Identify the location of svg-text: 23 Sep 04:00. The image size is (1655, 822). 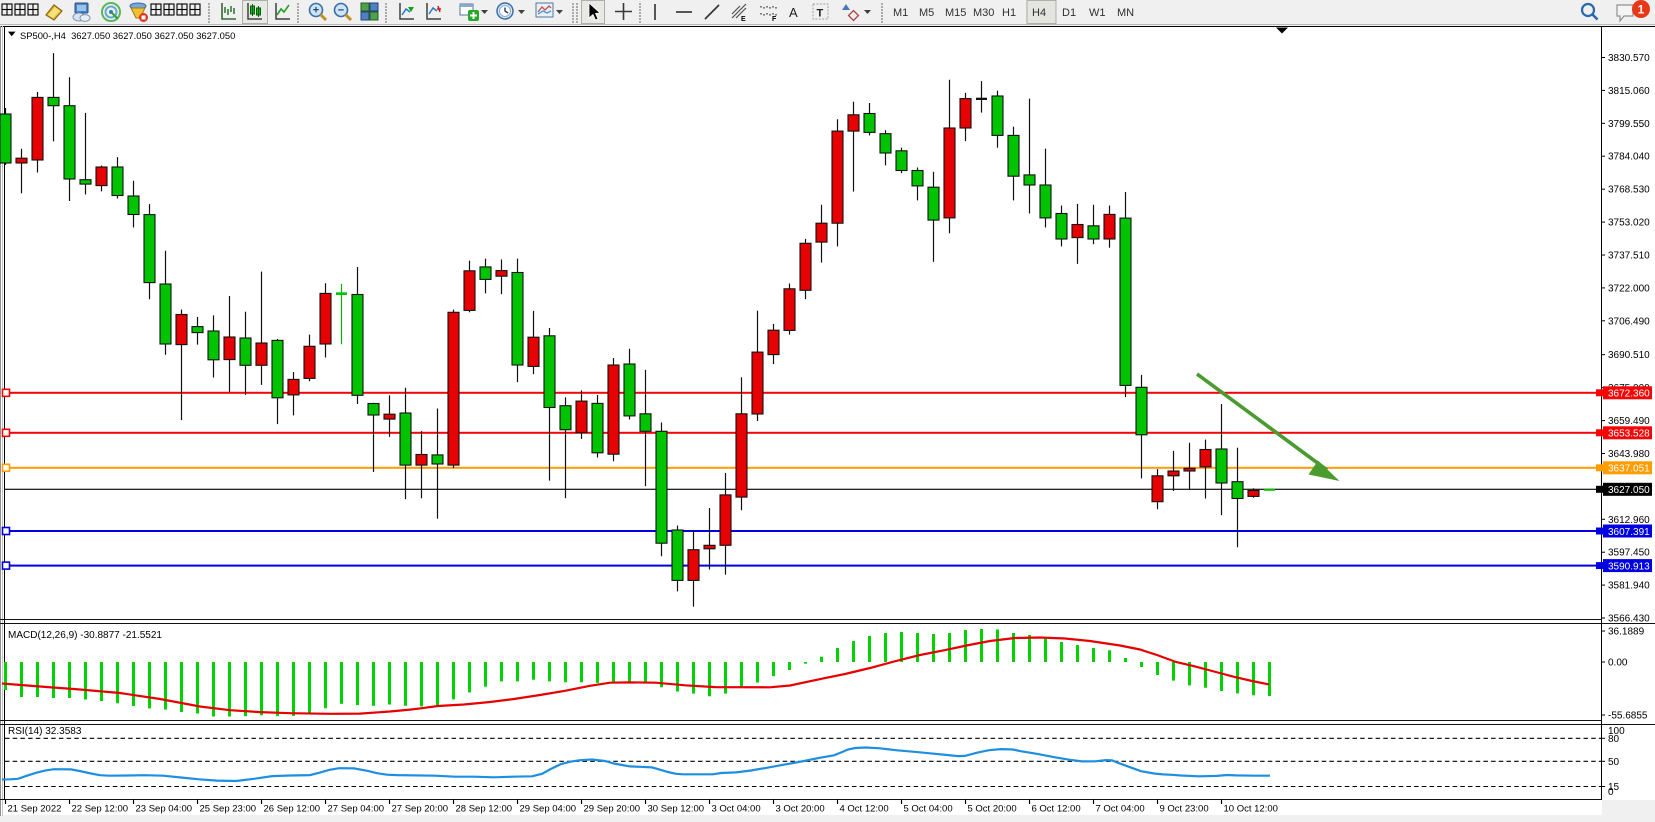
(164, 809).